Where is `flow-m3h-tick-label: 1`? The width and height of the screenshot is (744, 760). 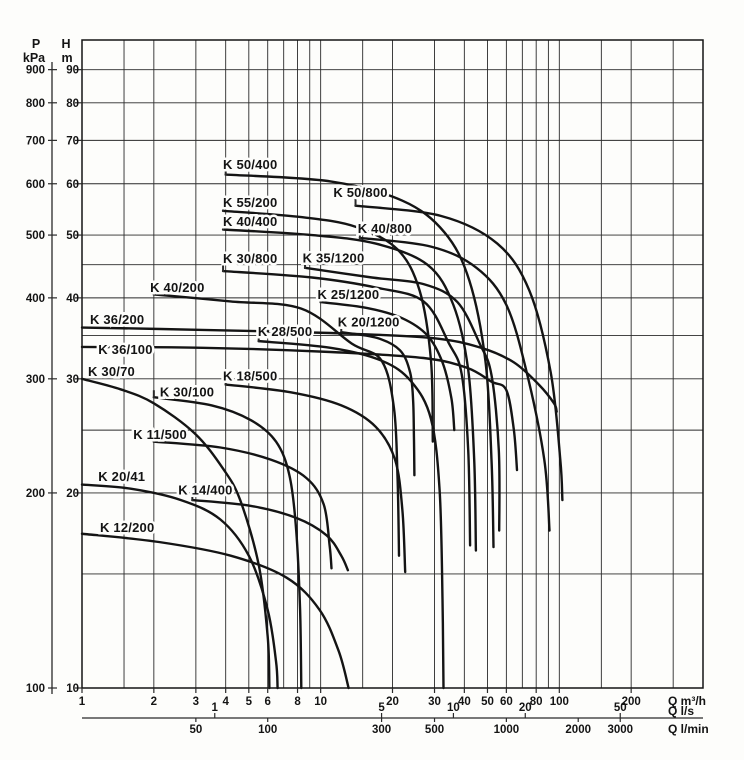
flow-m3h-tick-label: 1 is located at coordinates (82, 702).